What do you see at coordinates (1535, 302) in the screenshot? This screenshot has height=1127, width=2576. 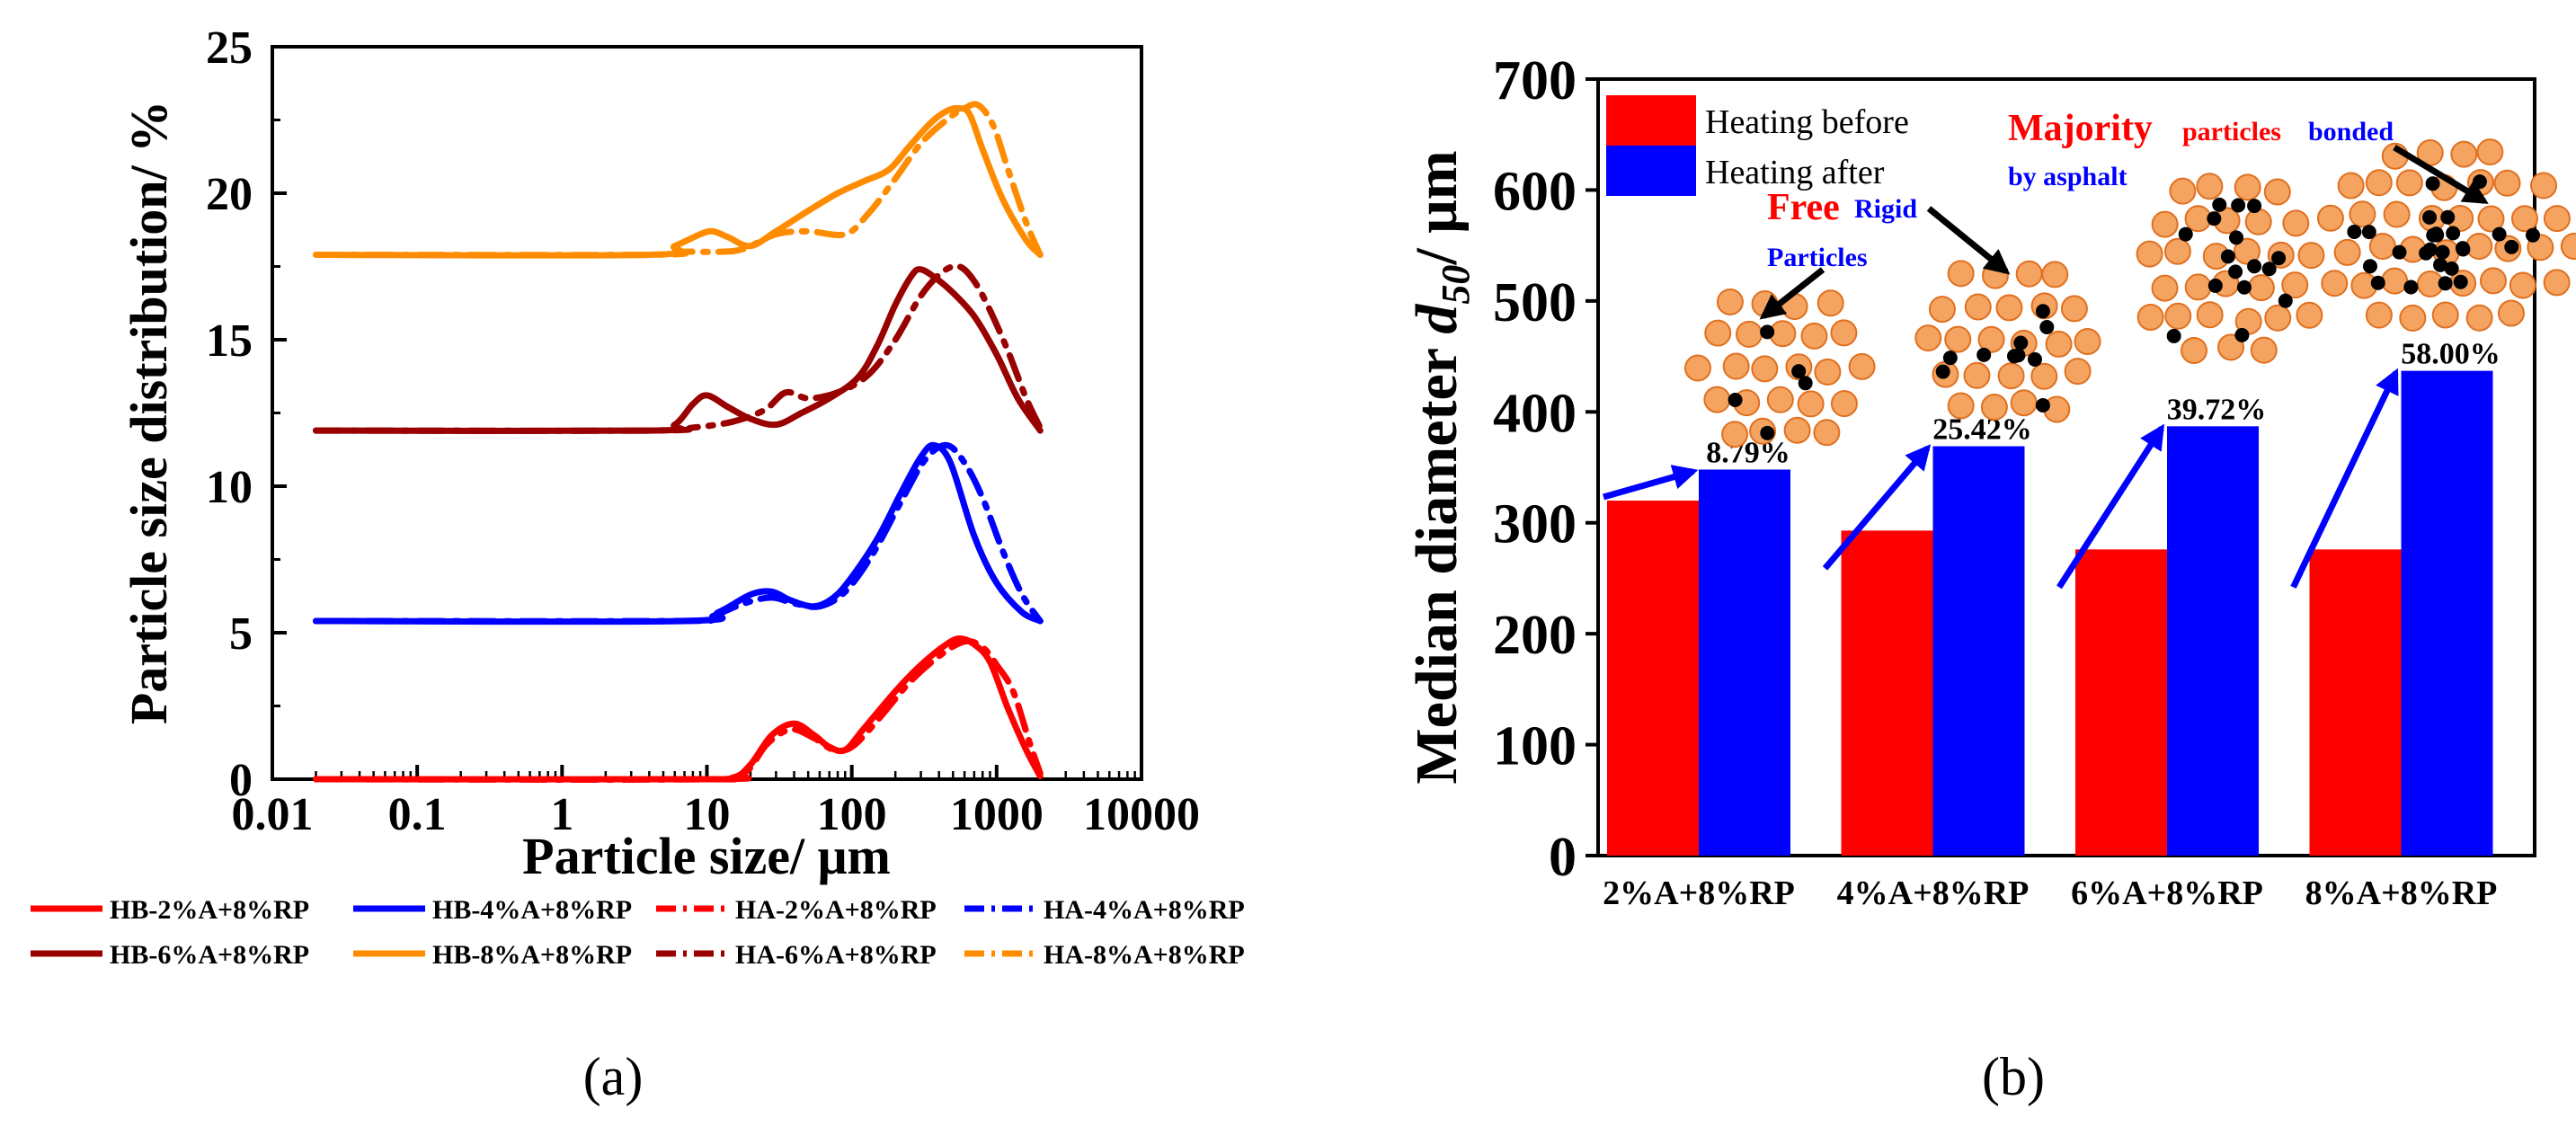 I see `chart-b-ytick-label: 500` at bounding box center [1535, 302].